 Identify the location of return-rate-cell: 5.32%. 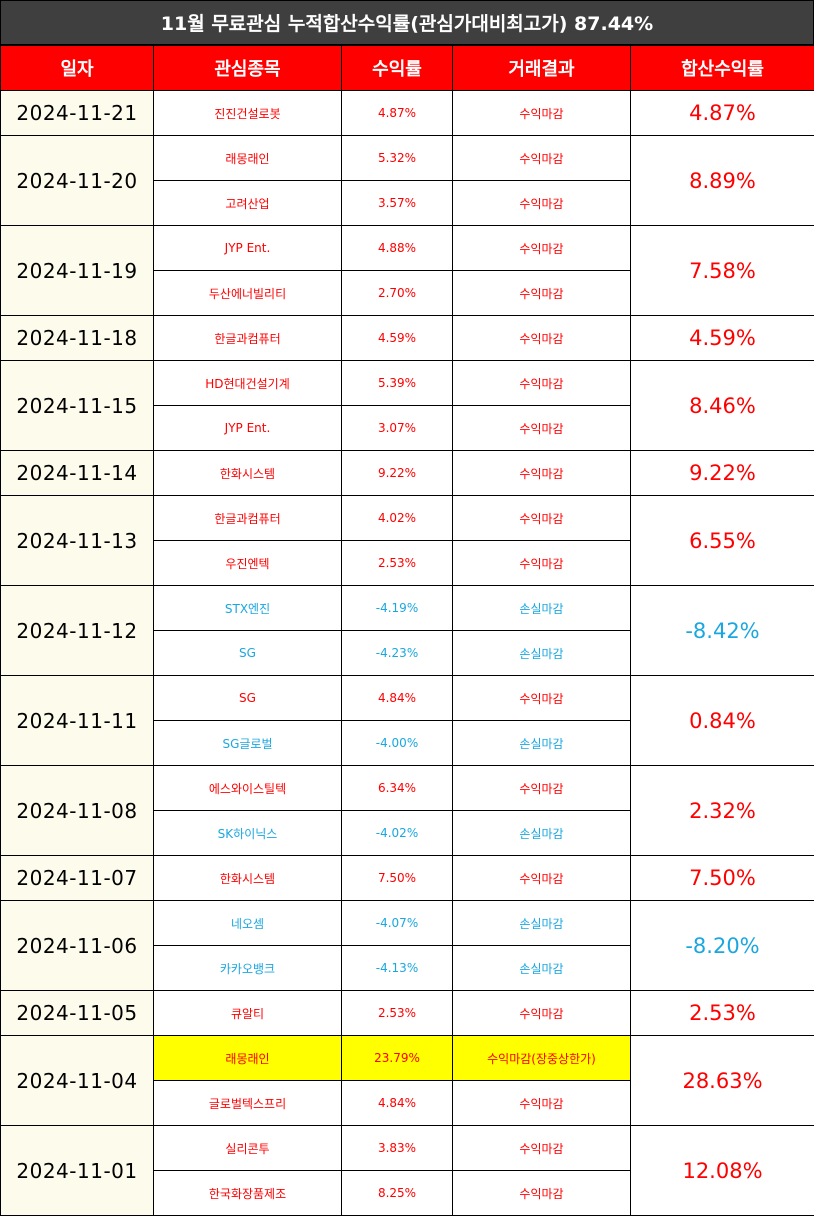
(397, 158).